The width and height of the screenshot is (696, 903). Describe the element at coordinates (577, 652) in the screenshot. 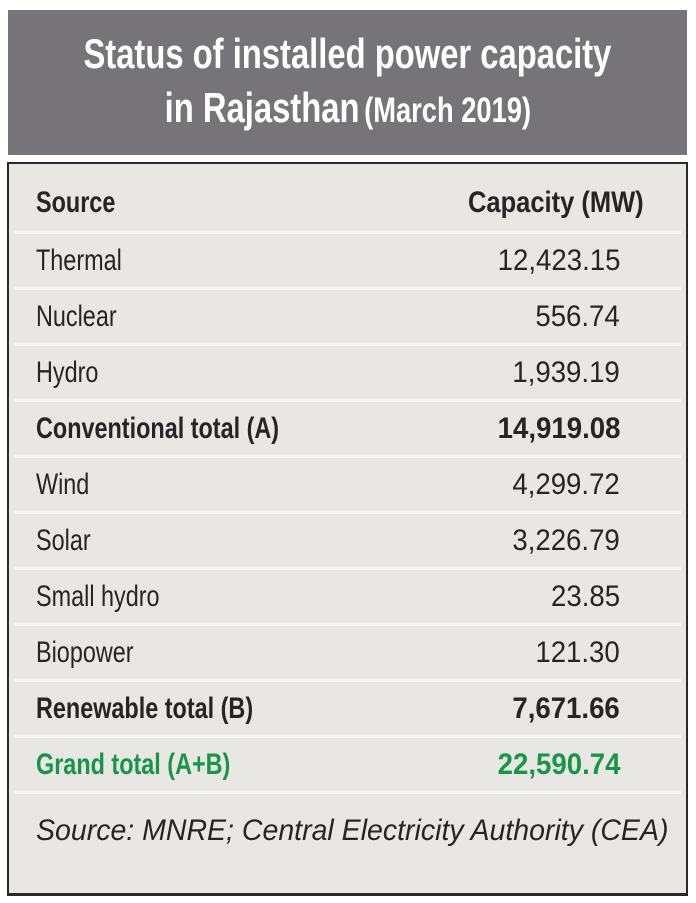

I see `row-value: 121.30` at that location.